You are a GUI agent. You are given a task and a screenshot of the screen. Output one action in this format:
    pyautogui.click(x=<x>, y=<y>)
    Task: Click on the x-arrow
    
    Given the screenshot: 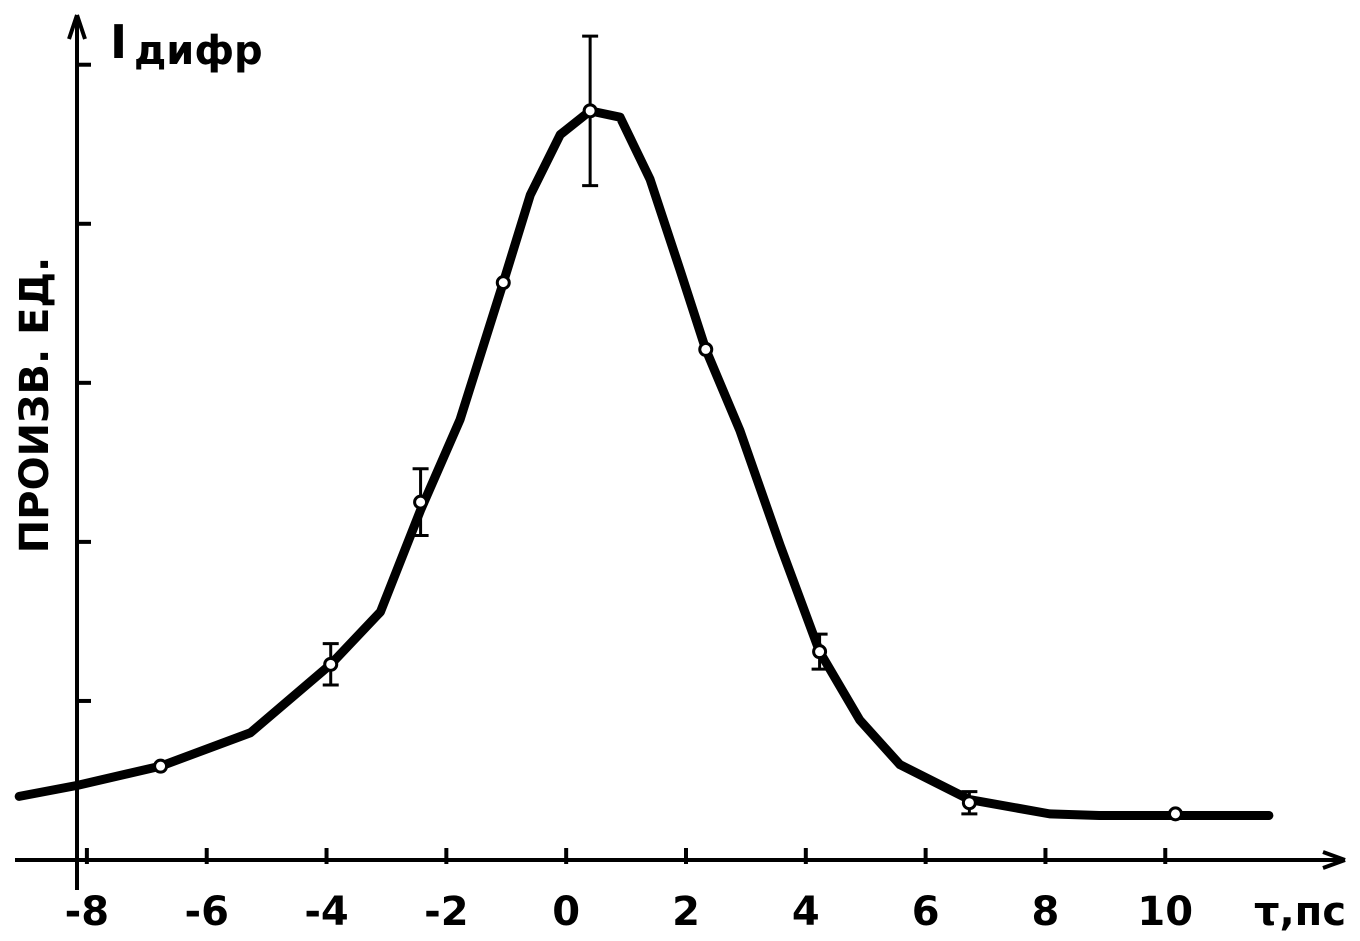 What is the action you would take?
    pyautogui.click(x=1334, y=860)
    